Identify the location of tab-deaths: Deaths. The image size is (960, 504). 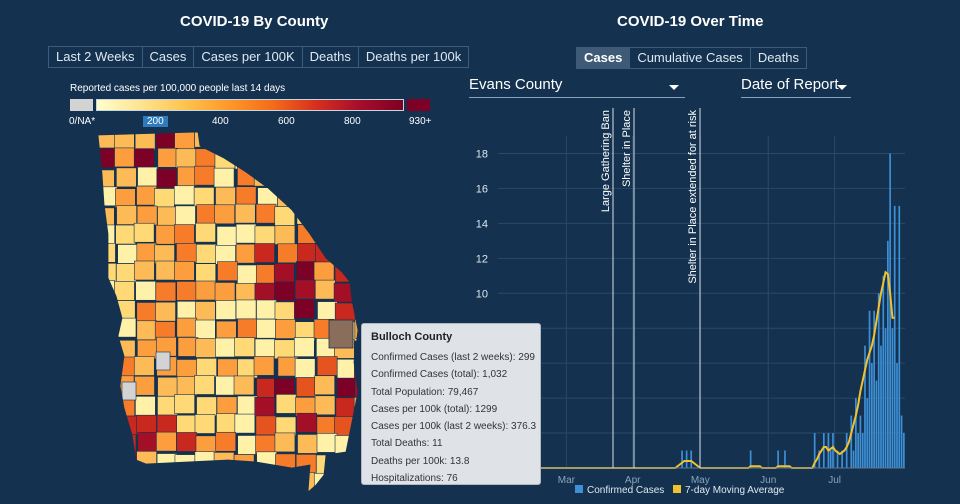
(330, 57).